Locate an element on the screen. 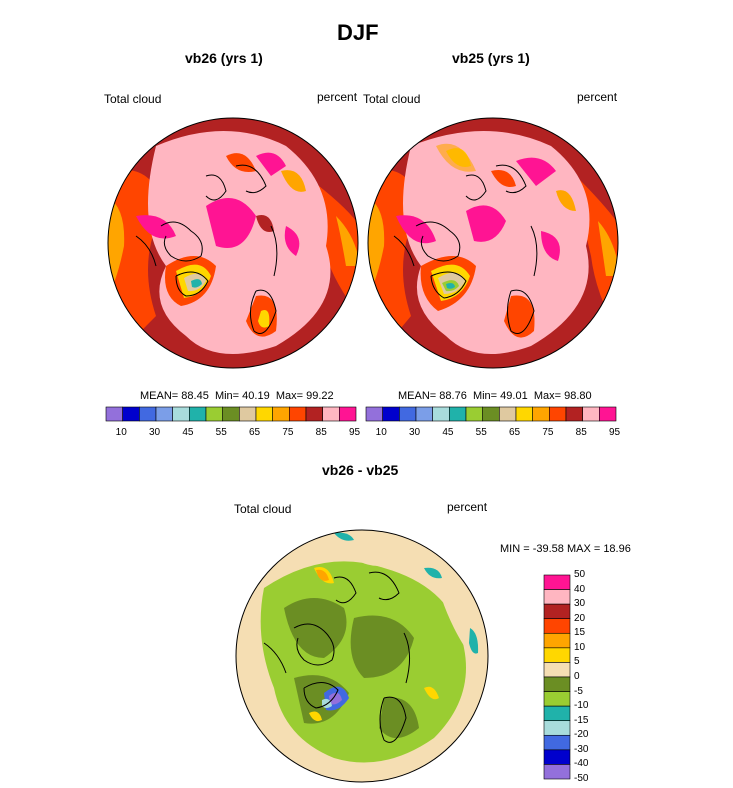  panel2-stats: MEAN= 88.76 Min= 49.01 Max= 98.80 is located at coordinates (495, 396).